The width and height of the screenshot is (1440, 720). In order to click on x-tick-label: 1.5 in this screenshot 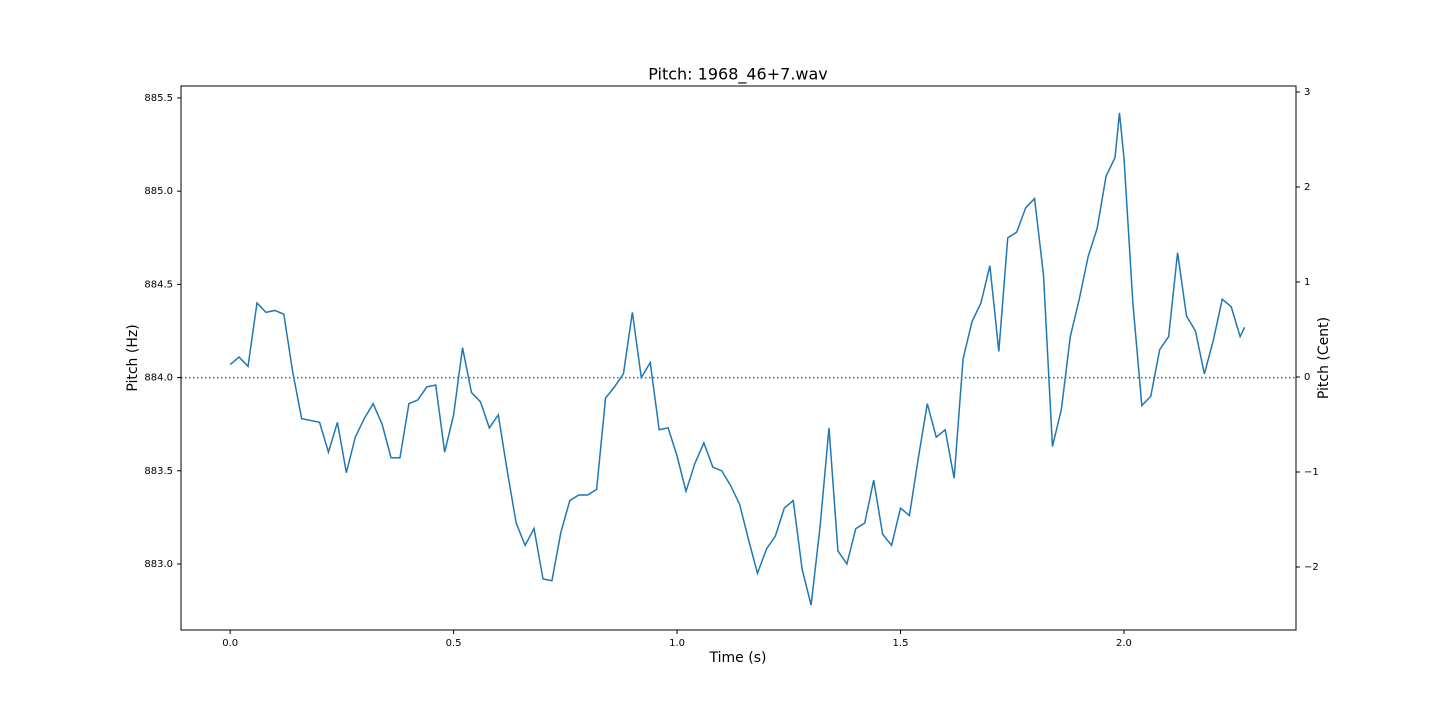, I will do `click(901, 643)`.